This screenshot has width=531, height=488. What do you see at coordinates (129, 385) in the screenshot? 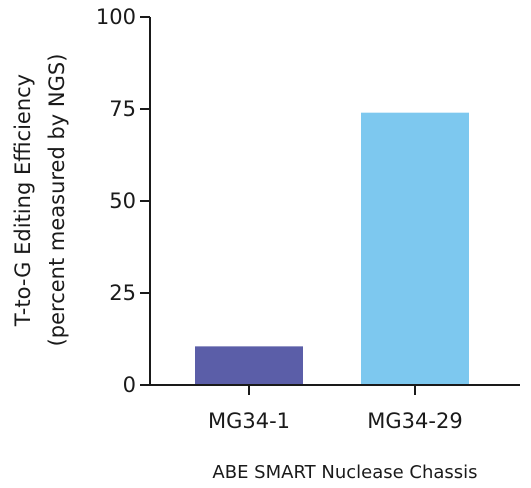
I see `y-tick-label: 0` at bounding box center [129, 385].